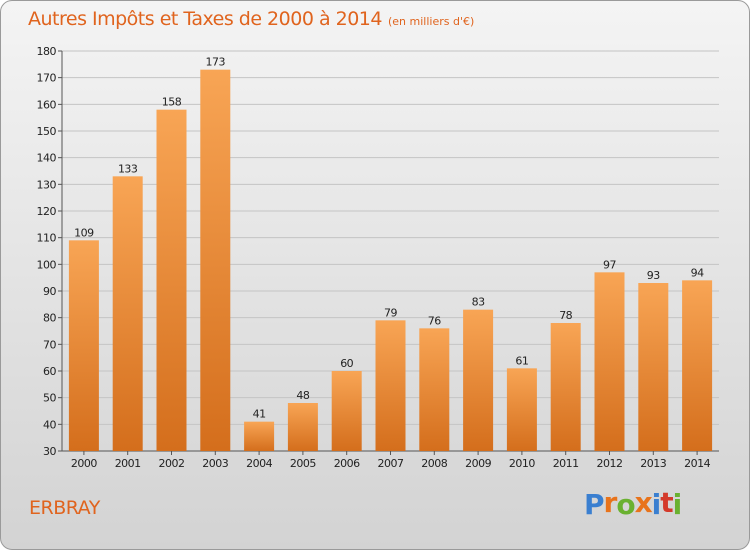 The height and width of the screenshot is (550, 750). I want to click on y-tick-label: 70, so click(49, 344).